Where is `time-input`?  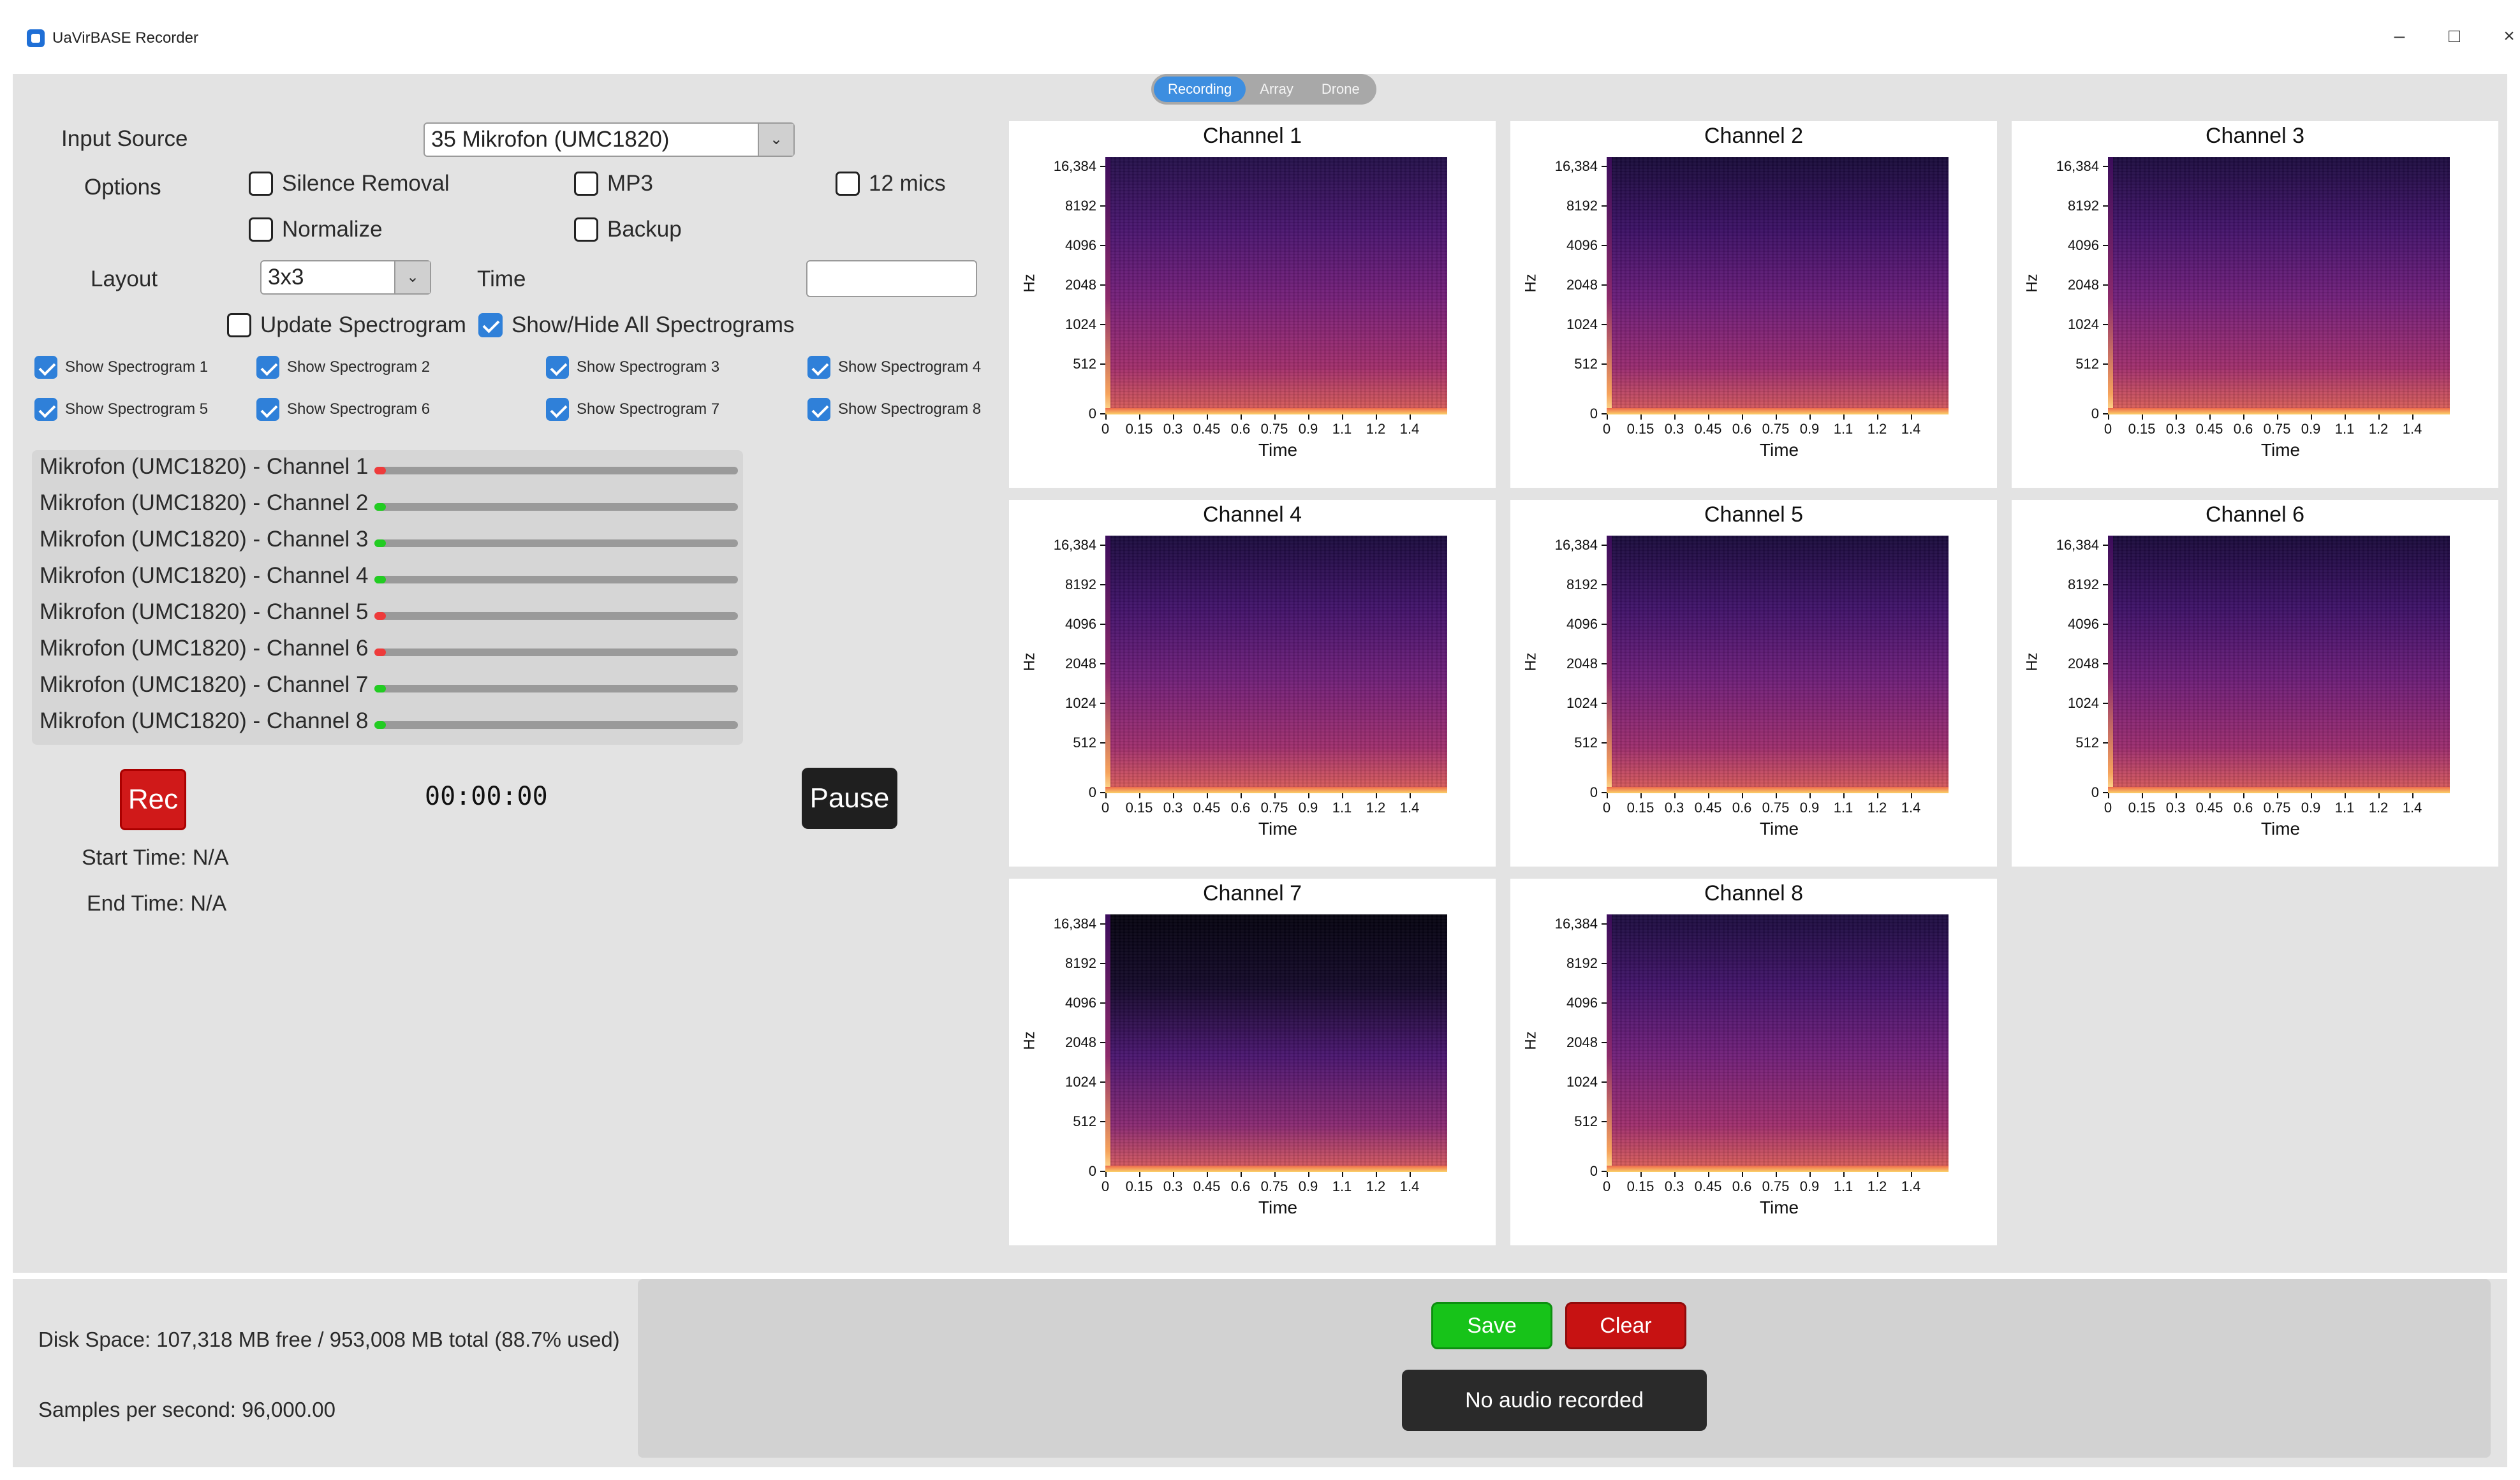
time-input is located at coordinates (892, 278).